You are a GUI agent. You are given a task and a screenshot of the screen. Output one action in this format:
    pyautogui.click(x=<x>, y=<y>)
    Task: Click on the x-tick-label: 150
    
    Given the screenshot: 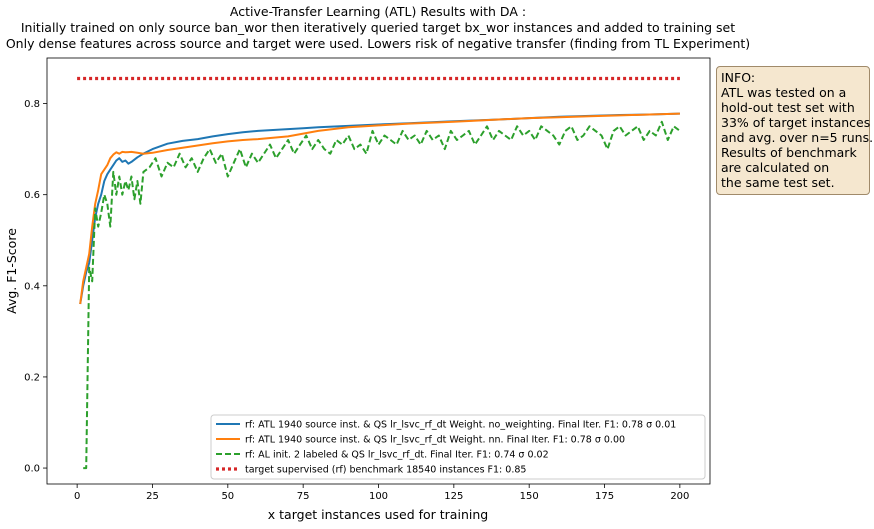 What is the action you would take?
    pyautogui.click(x=529, y=496)
    